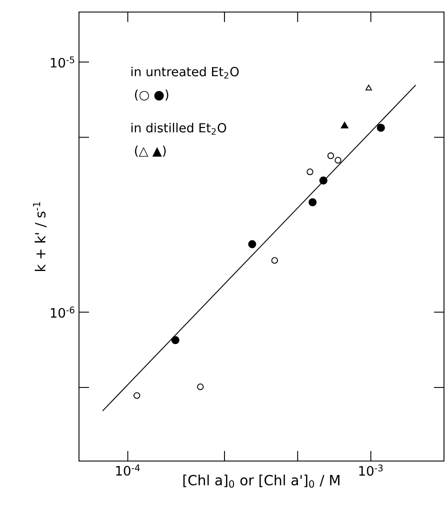  Describe the element at coordinates (128, 470) in the screenshot. I see `x-tick-label: 10$^{-4}$` at that location.